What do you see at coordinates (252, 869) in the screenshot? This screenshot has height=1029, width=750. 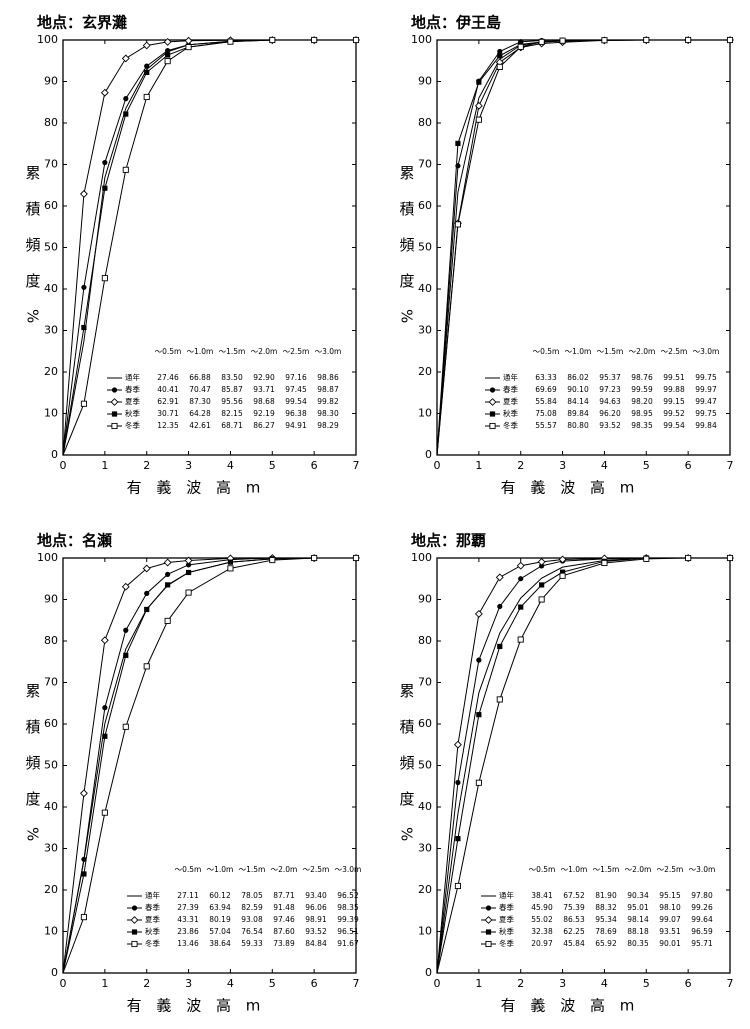 I see `table-header: ～1.5m` at bounding box center [252, 869].